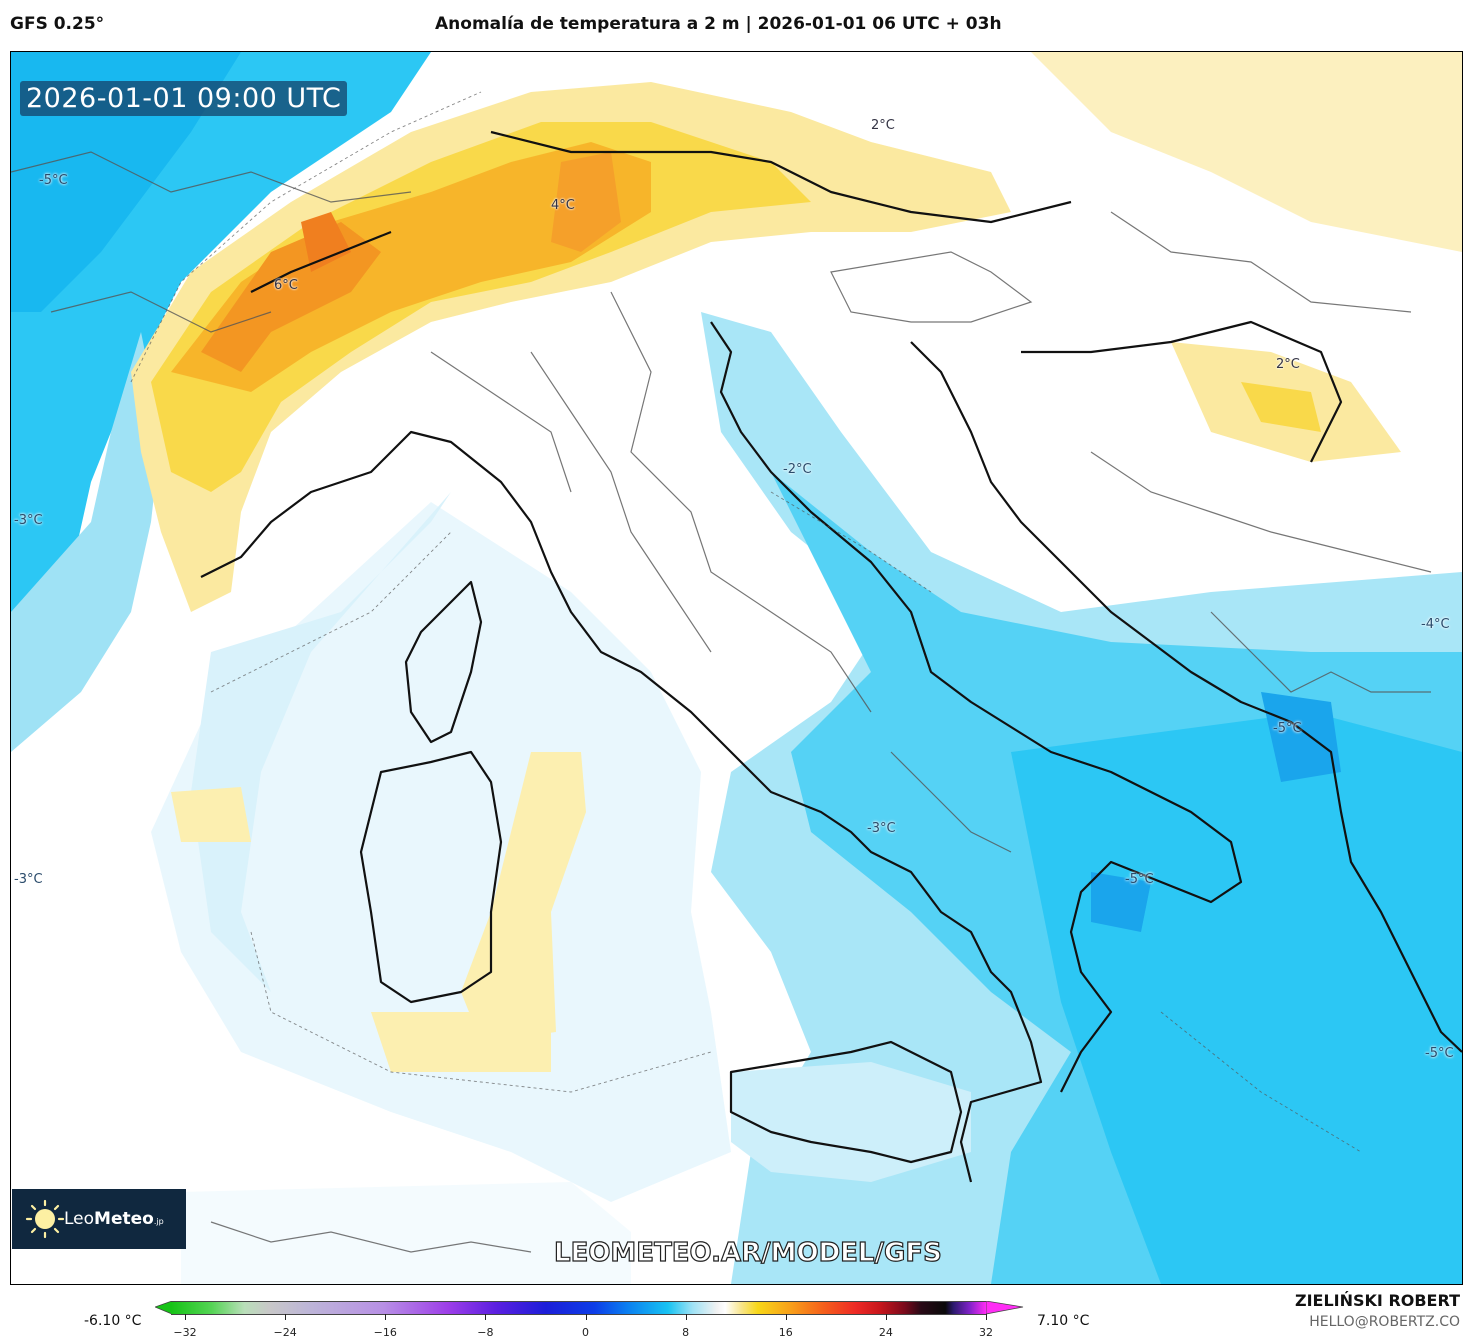 This screenshot has width=1470, height=1339. Describe the element at coordinates (285, 1332) in the screenshot. I see `colorbar-tick-label: −24` at that location.